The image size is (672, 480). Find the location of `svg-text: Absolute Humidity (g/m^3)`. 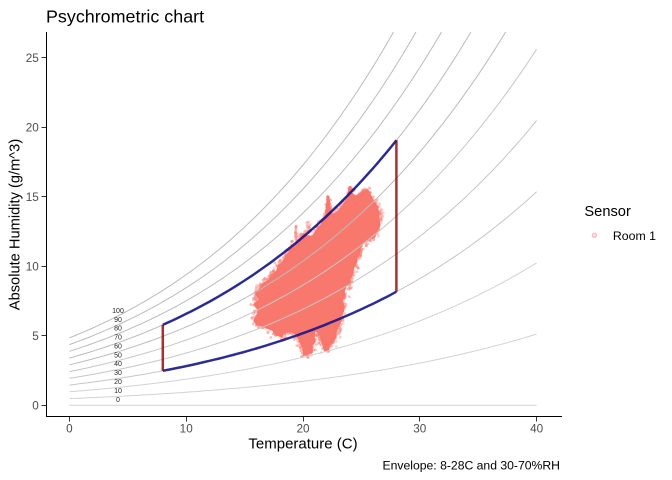

svg-text: Absolute Humidity (g/m^3) is located at coordinates (16, 224).